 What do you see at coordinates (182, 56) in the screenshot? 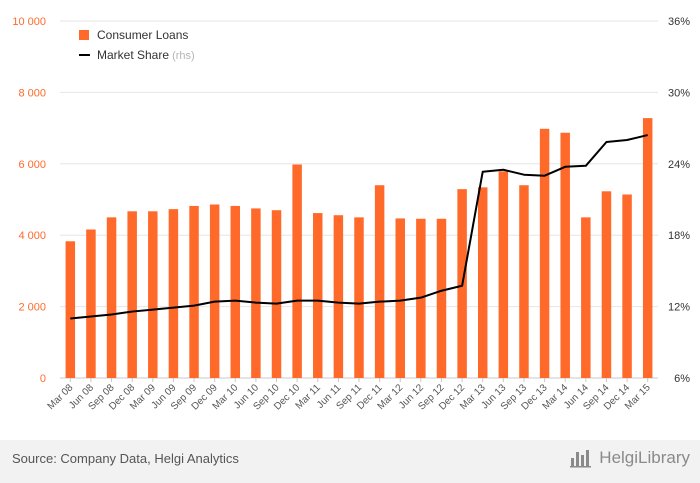
I see `legend-suffix: (rhs)` at bounding box center [182, 56].